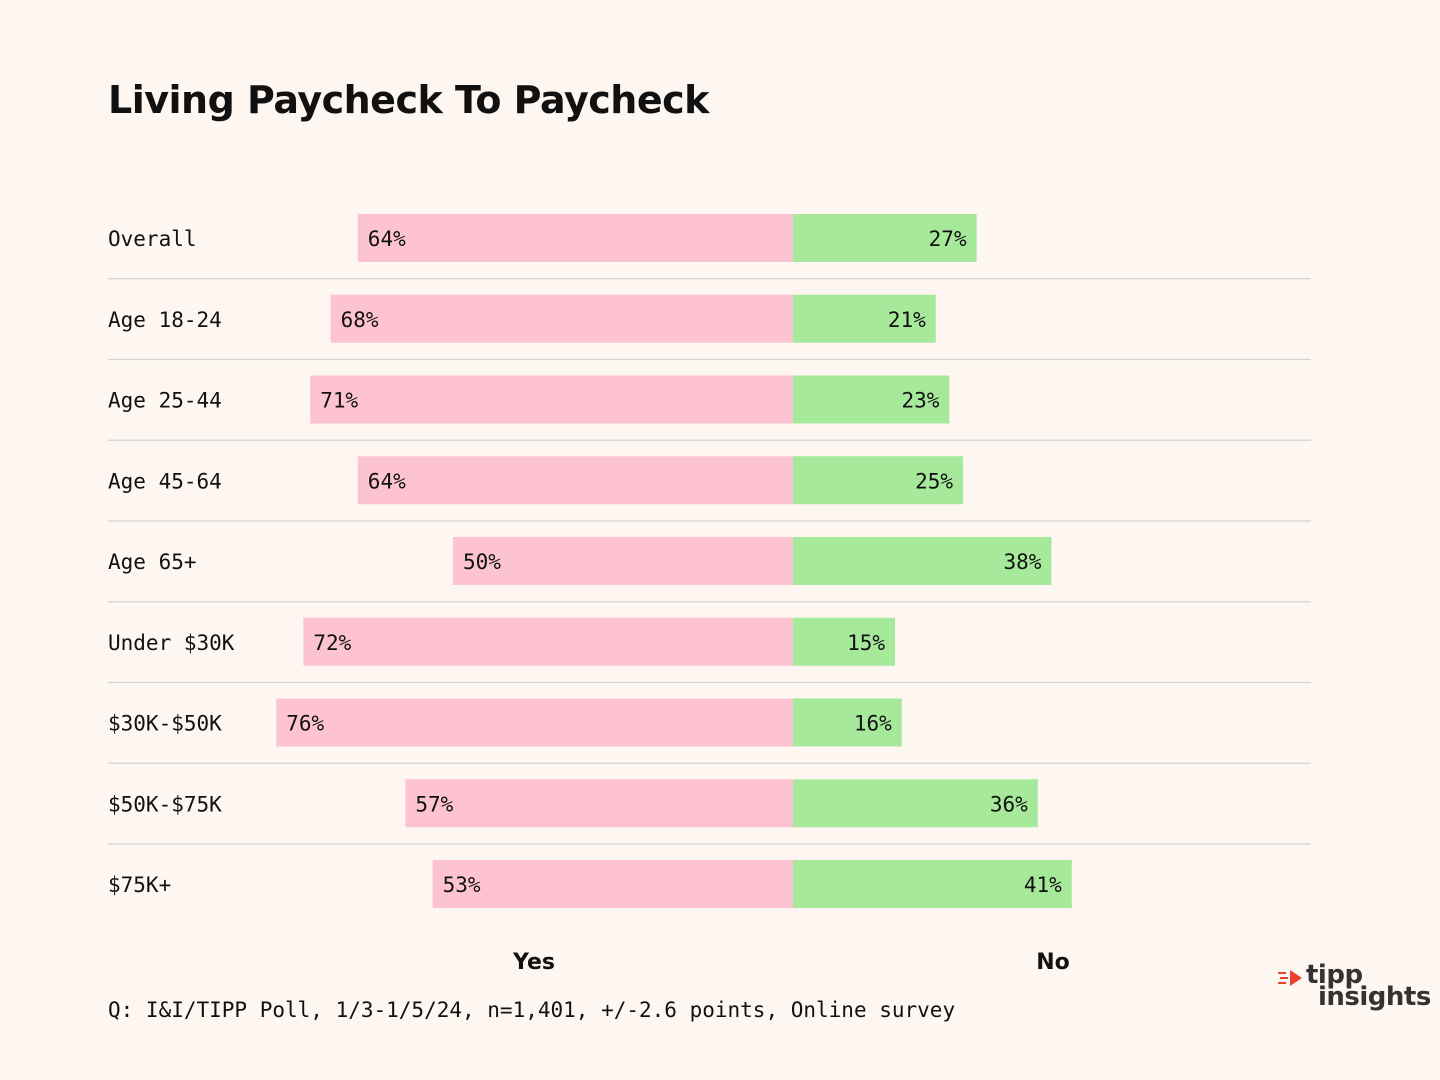 This screenshot has width=1440, height=1080. Describe the element at coordinates (1290, 978) in the screenshot. I see `logo-arrow-icon` at that location.